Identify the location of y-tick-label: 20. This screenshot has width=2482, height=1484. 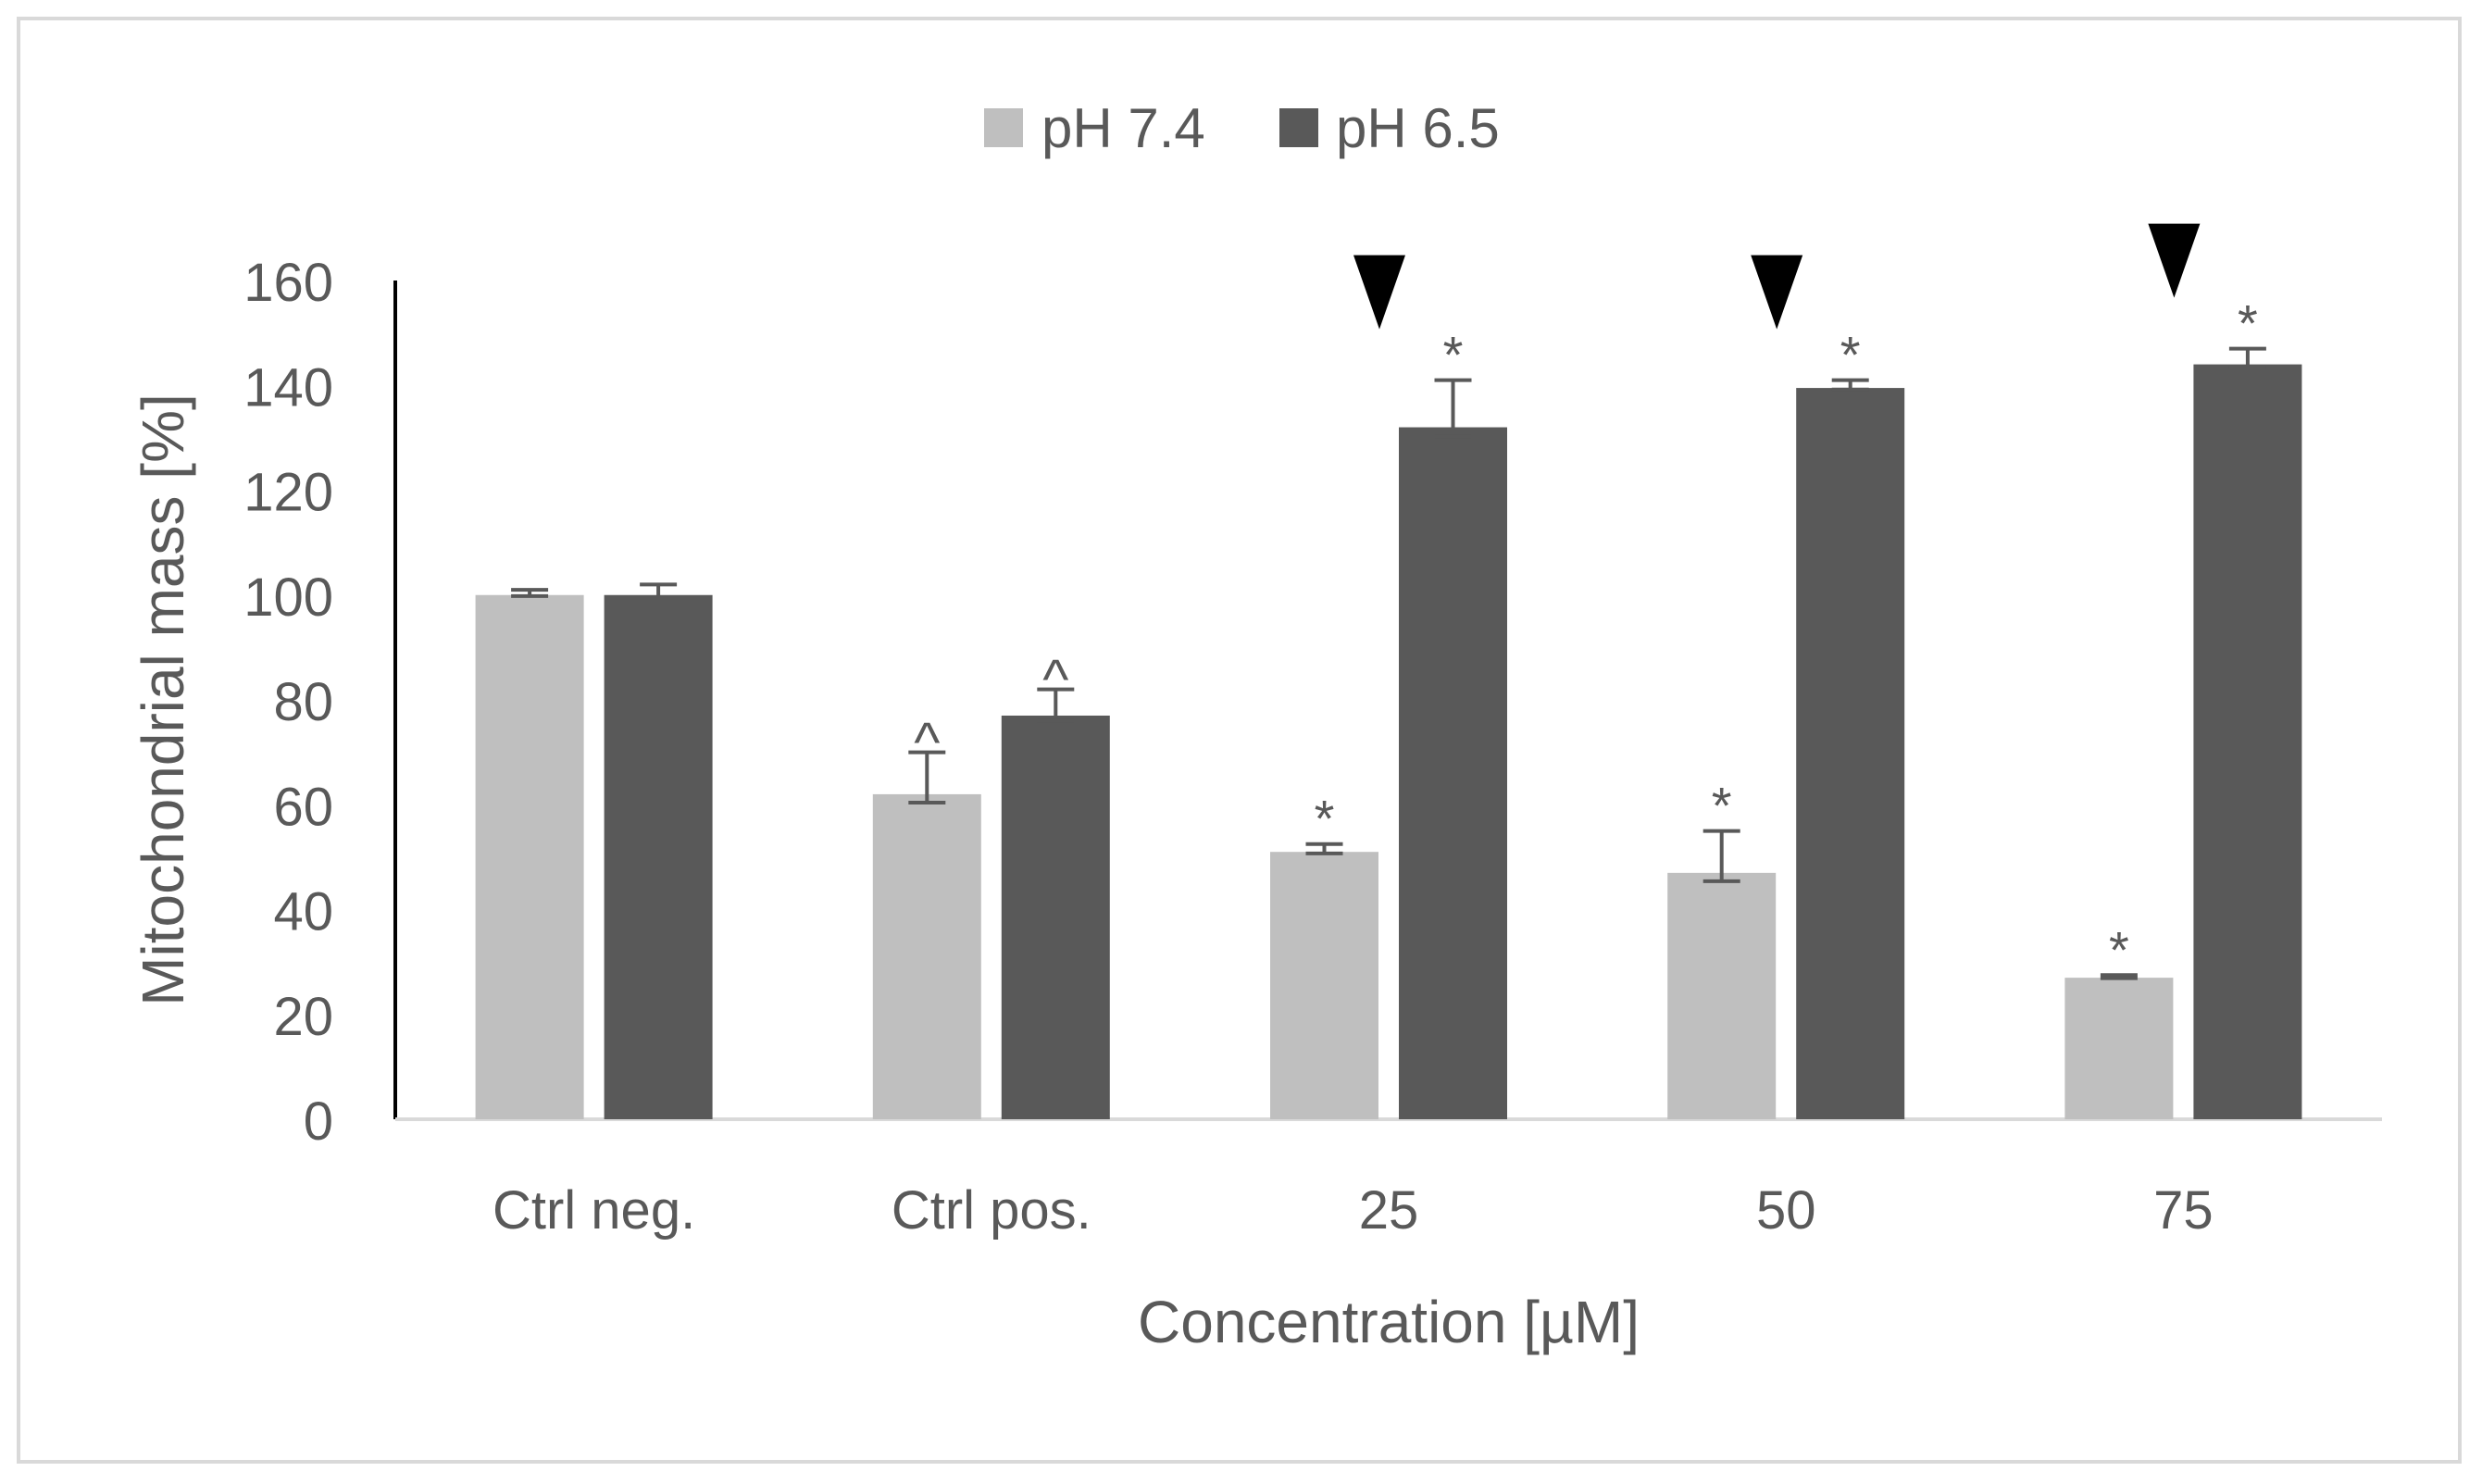
(303, 1017).